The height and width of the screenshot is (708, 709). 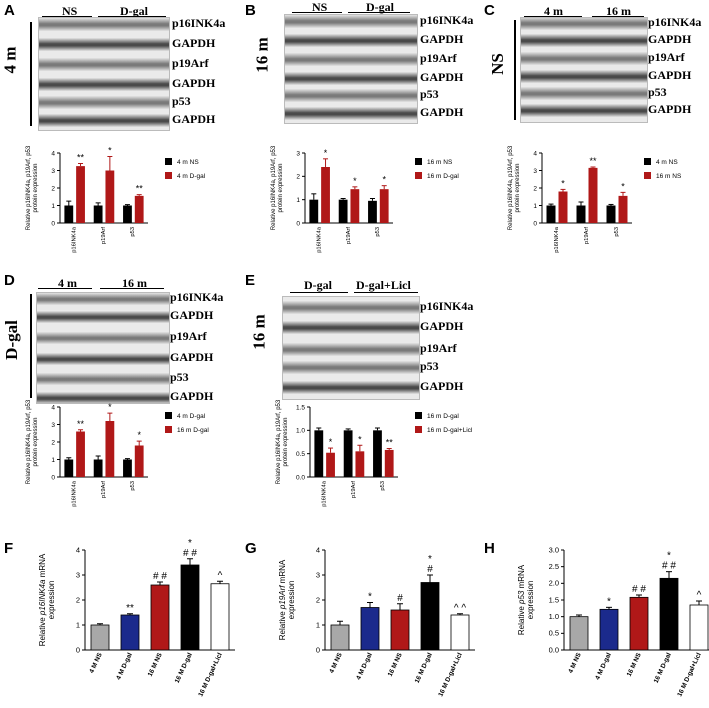 What do you see at coordinates (155, 664) in the screenshot?
I see `x-tick-label: 16 M NS` at bounding box center [155, 664].